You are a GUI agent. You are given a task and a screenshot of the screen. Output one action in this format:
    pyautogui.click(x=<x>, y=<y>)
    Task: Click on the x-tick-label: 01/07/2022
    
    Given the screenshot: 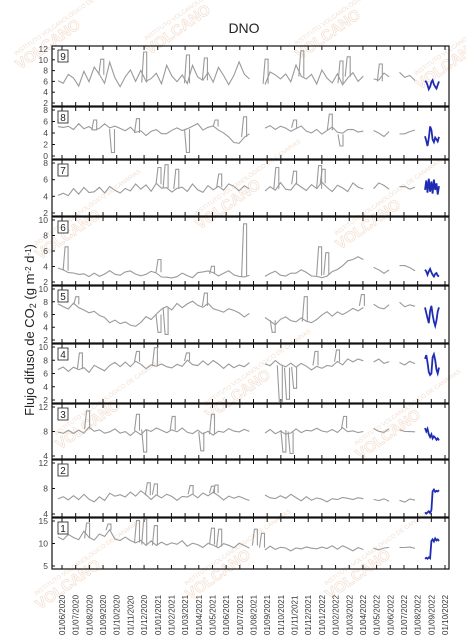 What is the action you would take?
    pyautogui.click(x=404, y=614)
    